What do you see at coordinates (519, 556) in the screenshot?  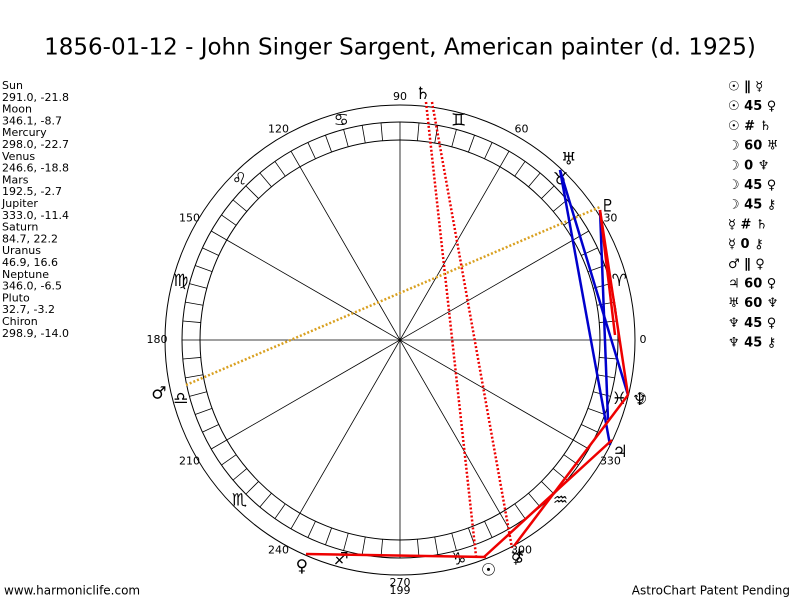 I see `planet-glyph: ⚷` at bounding box center [519, 556].